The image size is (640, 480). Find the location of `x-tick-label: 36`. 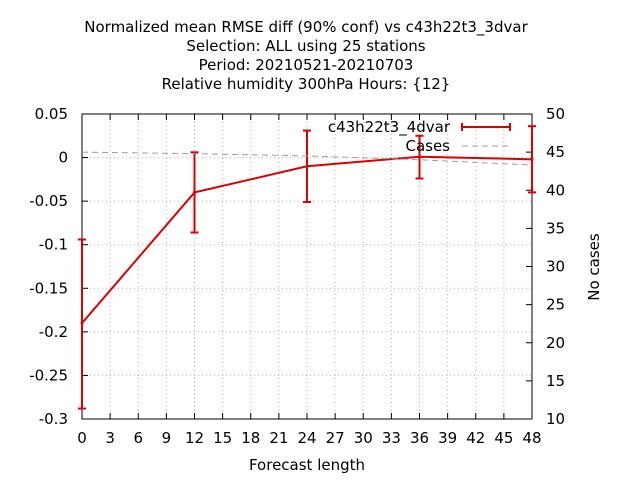

x-tick-label: 36 is located at coordinates (419, 438).